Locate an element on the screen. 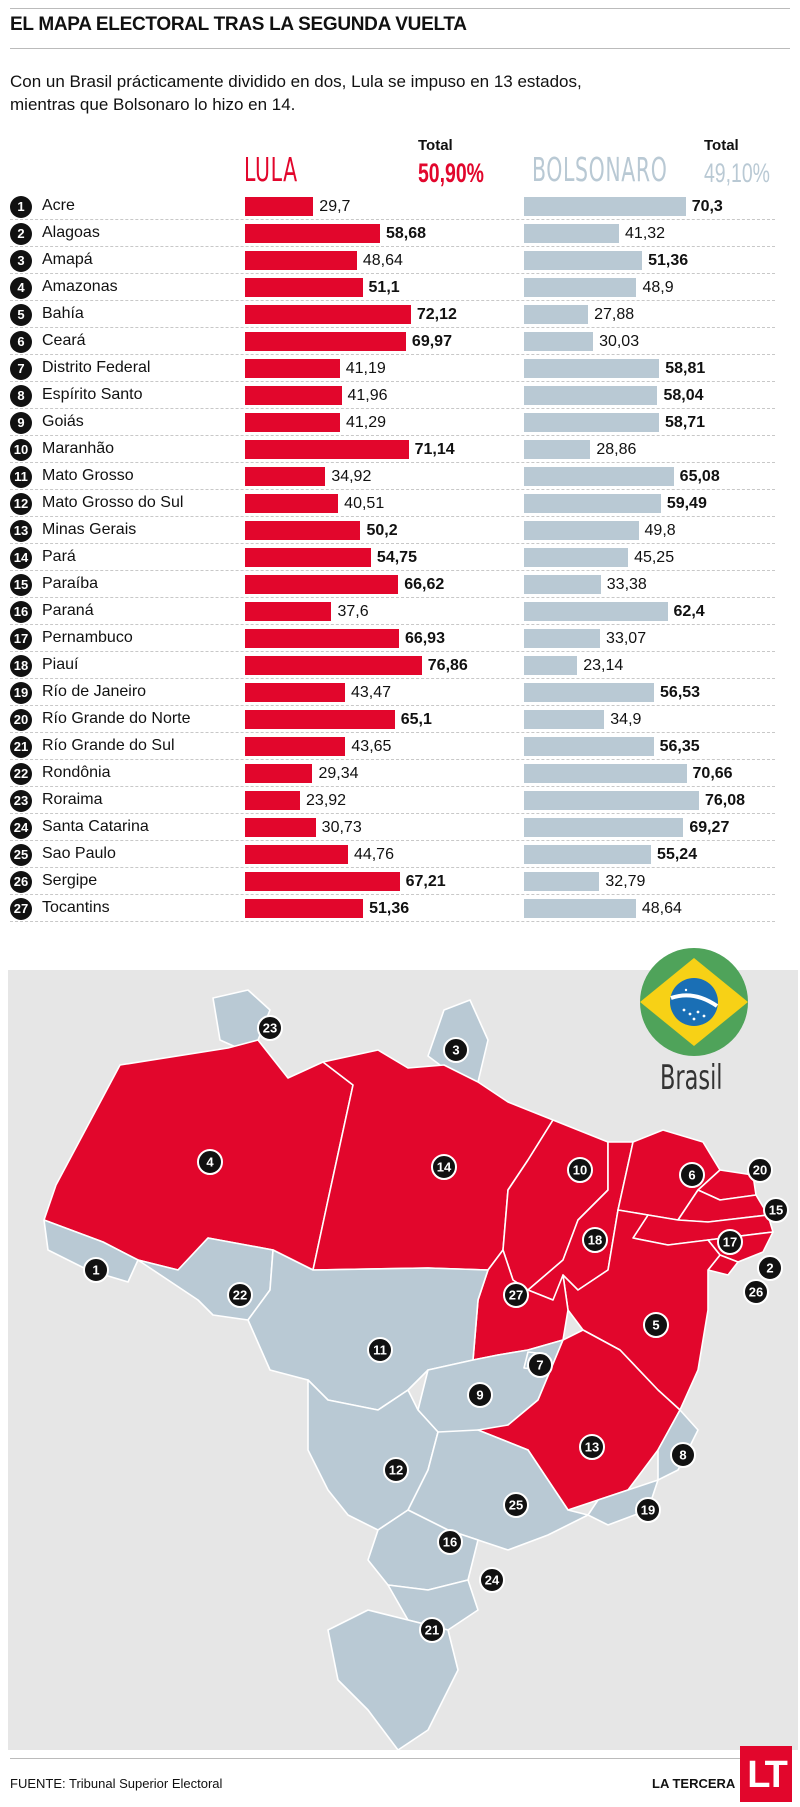 The image size is (800, 1807). state-number-badge: 23 is located at coordinates (21, 801).